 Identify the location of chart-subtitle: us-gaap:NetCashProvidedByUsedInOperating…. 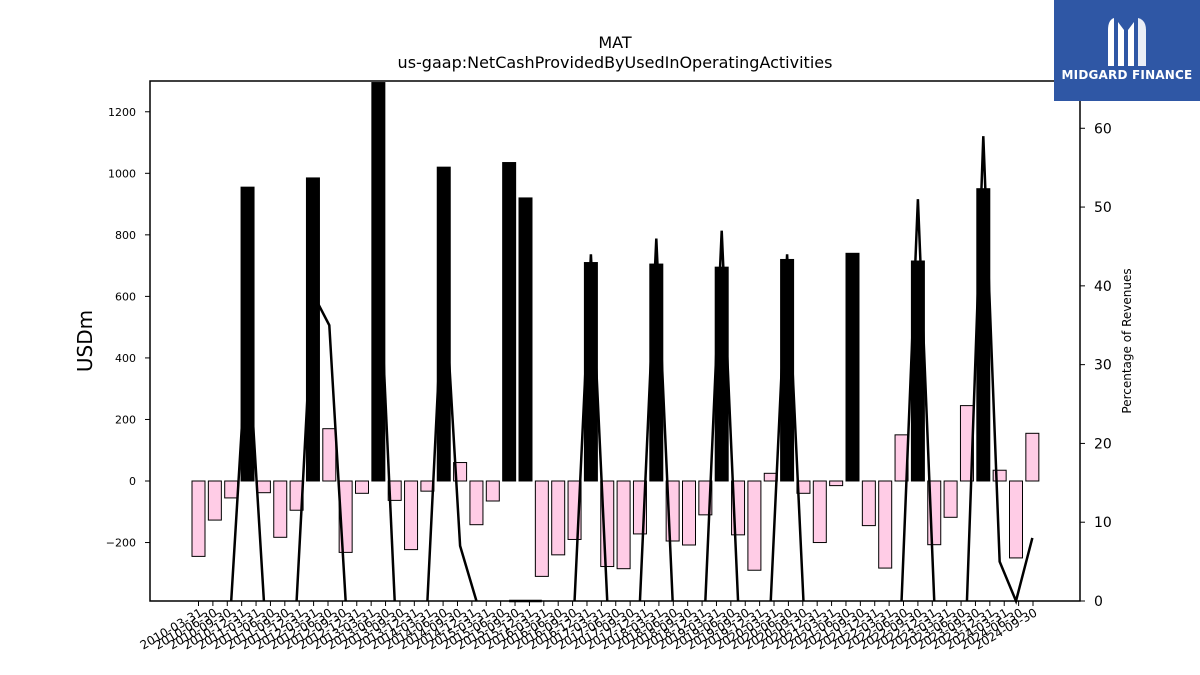
(615, 62).